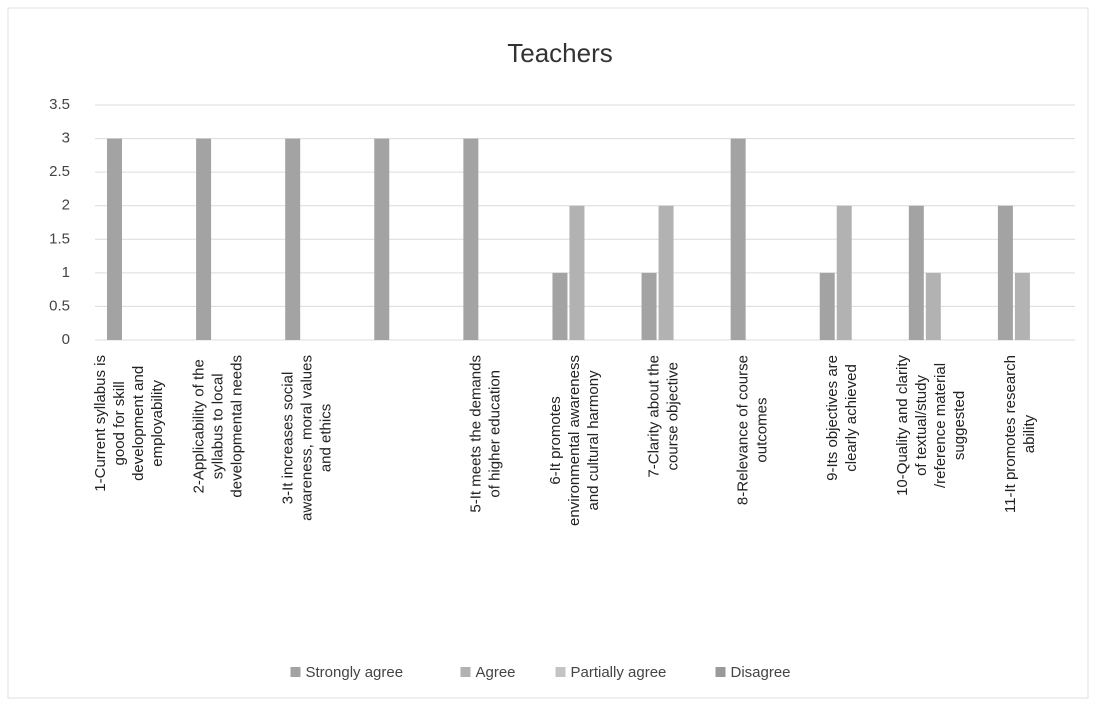  I want to click on chart-title: Teachers, so click(560, 53).